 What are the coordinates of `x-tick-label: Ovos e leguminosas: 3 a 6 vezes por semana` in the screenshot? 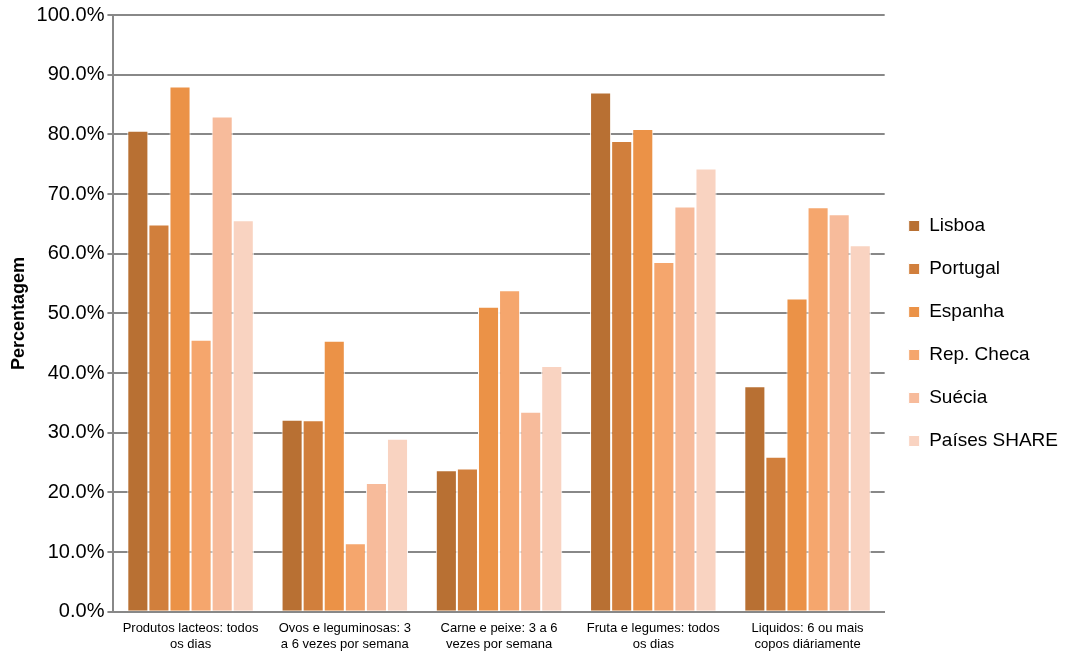 It's located at (344, 635).